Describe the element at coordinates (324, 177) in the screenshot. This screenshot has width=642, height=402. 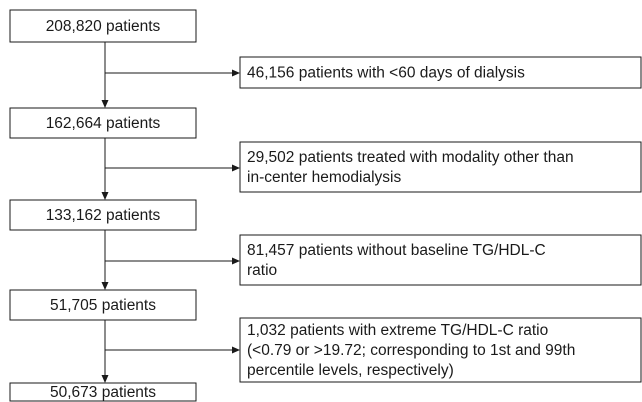
I see `exclusion-text: in-center hemodialysis` at that location.